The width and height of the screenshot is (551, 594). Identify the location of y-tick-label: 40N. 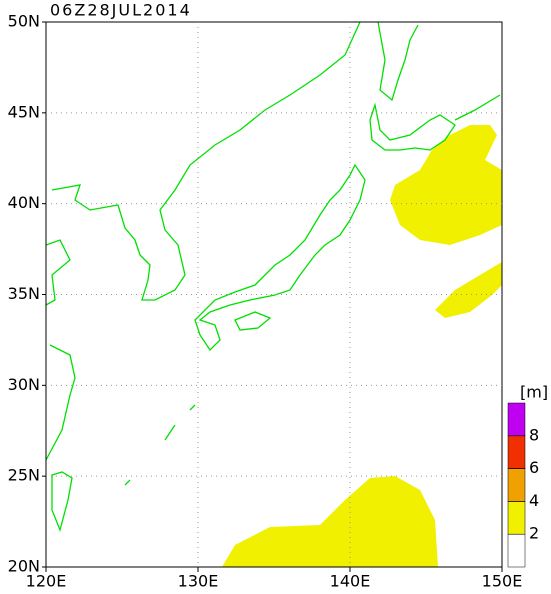
(24, 202).